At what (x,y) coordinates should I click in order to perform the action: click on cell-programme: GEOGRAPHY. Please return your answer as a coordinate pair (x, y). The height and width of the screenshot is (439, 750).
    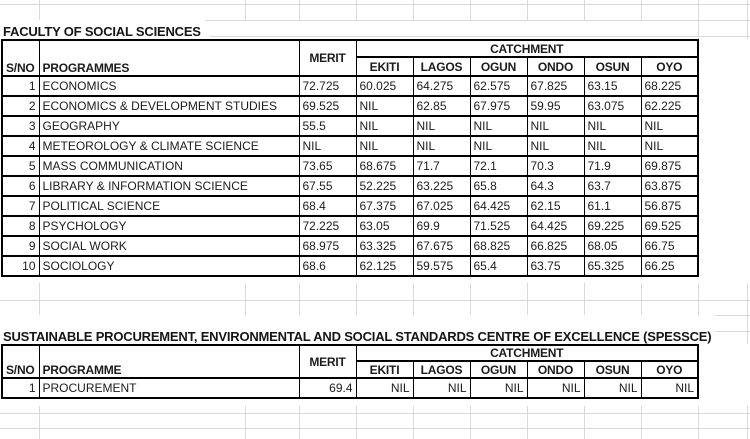
    Looking at the image, I should click on (169, 126).